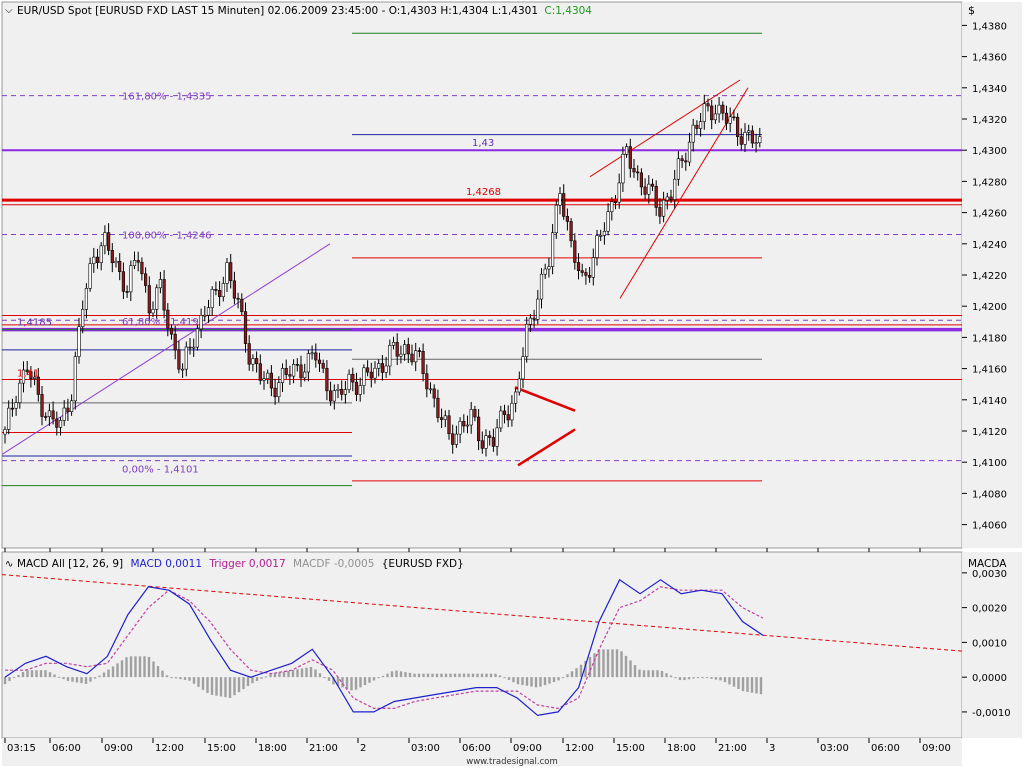 The width and height of the screenshot is (1024, 772). I want to click on fib-label-0: 0,00% - 1,4101, so click(160, 470).